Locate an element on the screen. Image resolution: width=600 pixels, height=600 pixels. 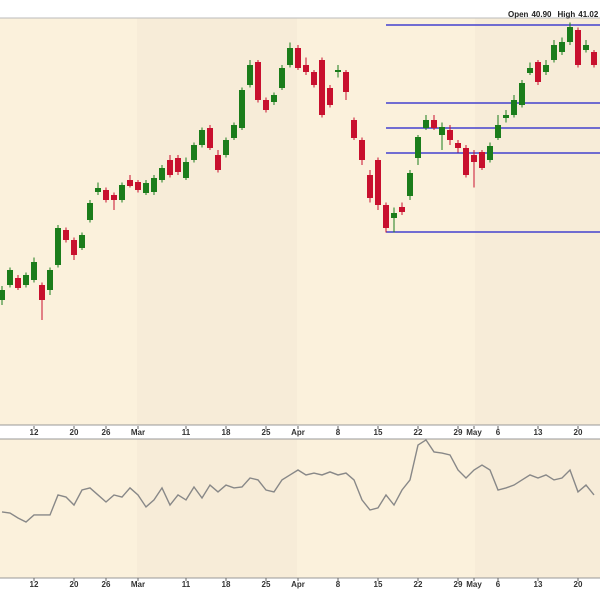
readout-value: 40.90 is located at coordinates (541, 14).